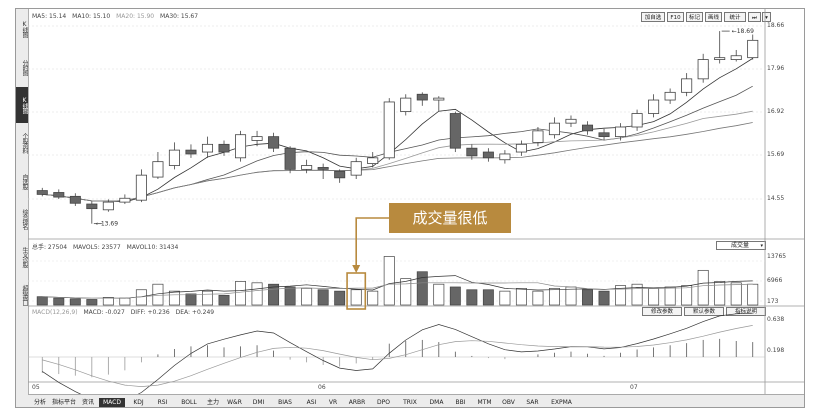  Describe the element at coordinates (735, 17) in the screenshot. I see `stats-button: 统计` at that location.